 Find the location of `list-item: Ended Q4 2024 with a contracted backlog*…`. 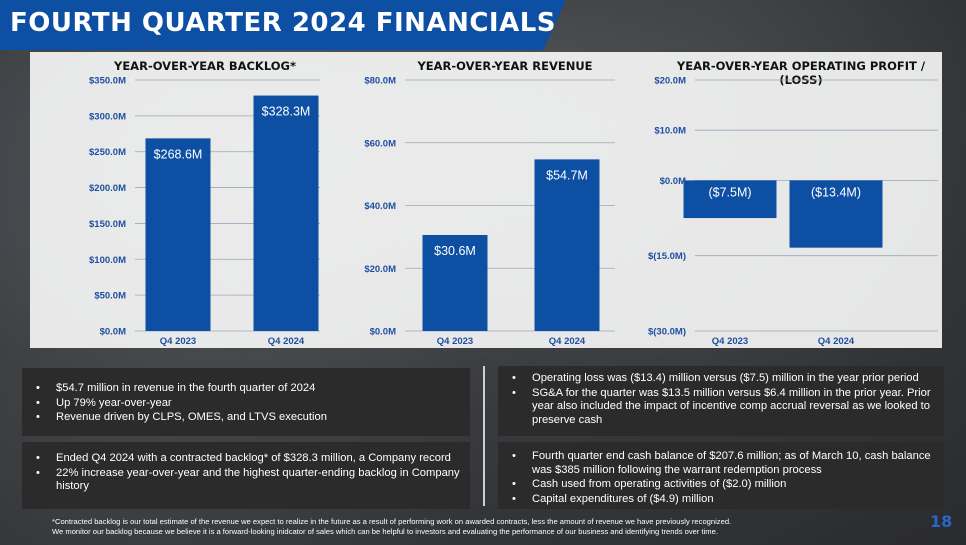

list-item: Ended Q4 2024 with a contracted backlog*… is located at coordinates (247, 459).